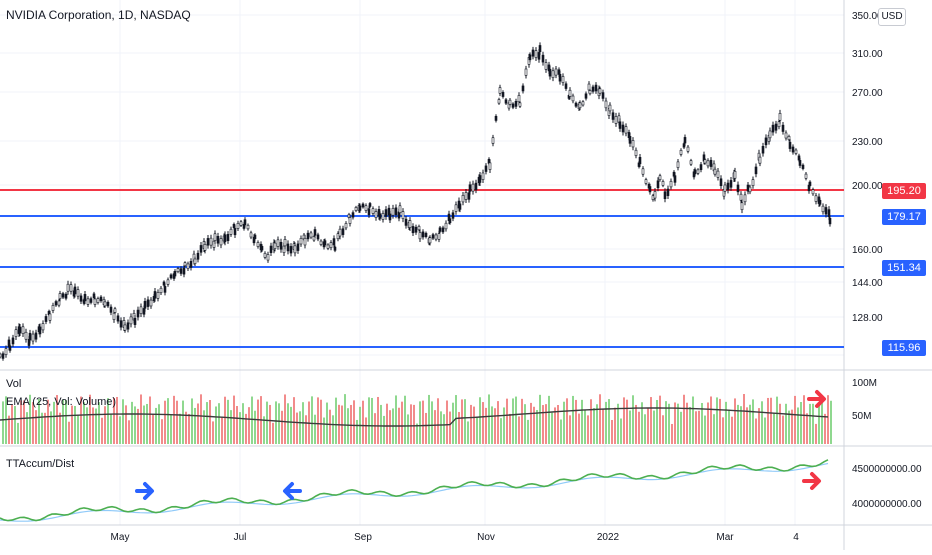 The height and width of the screenshot is (555, 932). Describe the element at coordinates (61, 402) in the screenshot. I see `volume-ema-label: EMA (25, Vol: Volume)` at that location.